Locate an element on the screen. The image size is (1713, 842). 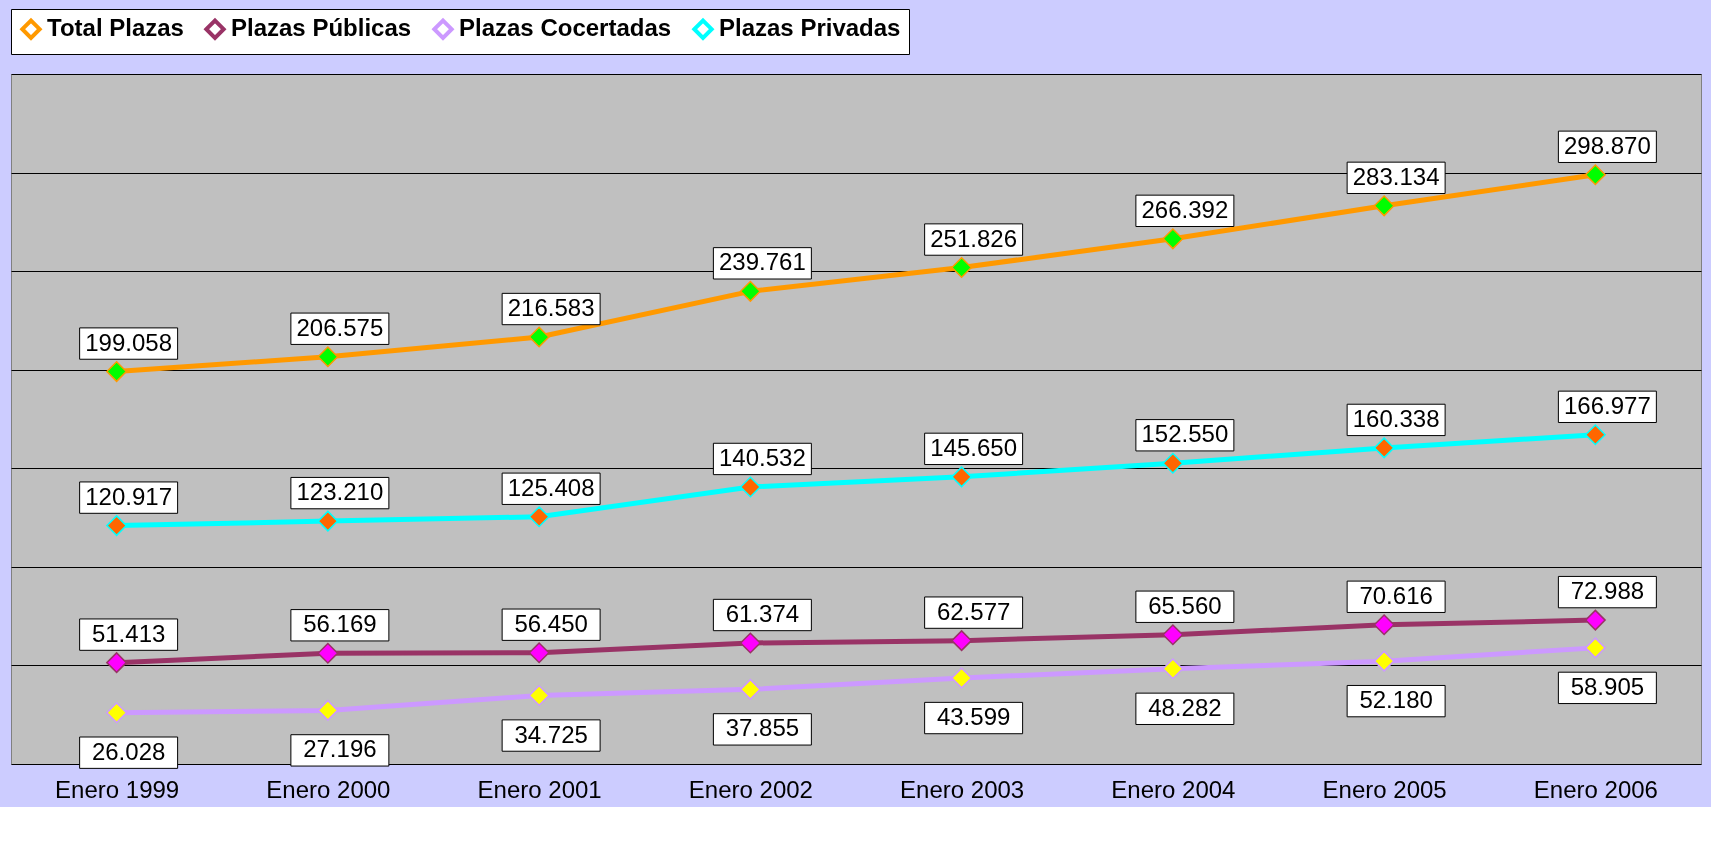
data-label: 239.761 is located at coordinates (762, 262).